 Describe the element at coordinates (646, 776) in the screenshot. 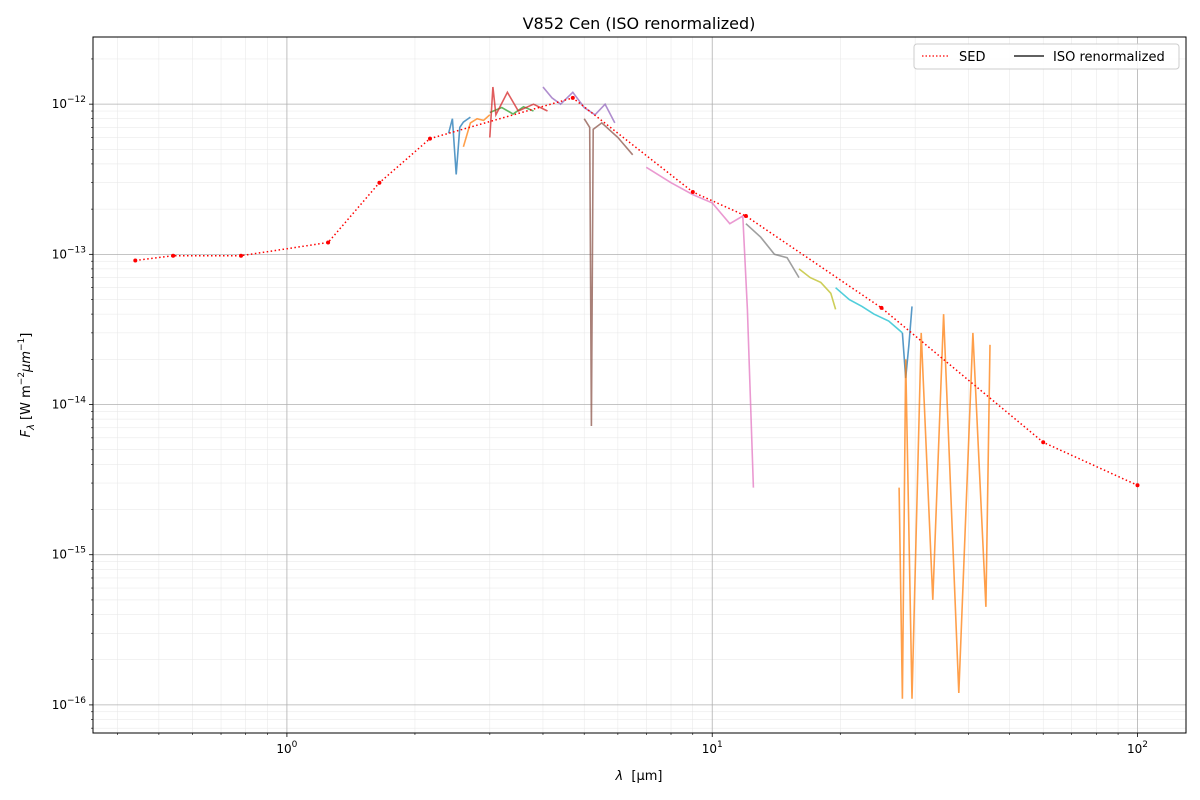

I see `x-axis-unit: [μm]` at that location.